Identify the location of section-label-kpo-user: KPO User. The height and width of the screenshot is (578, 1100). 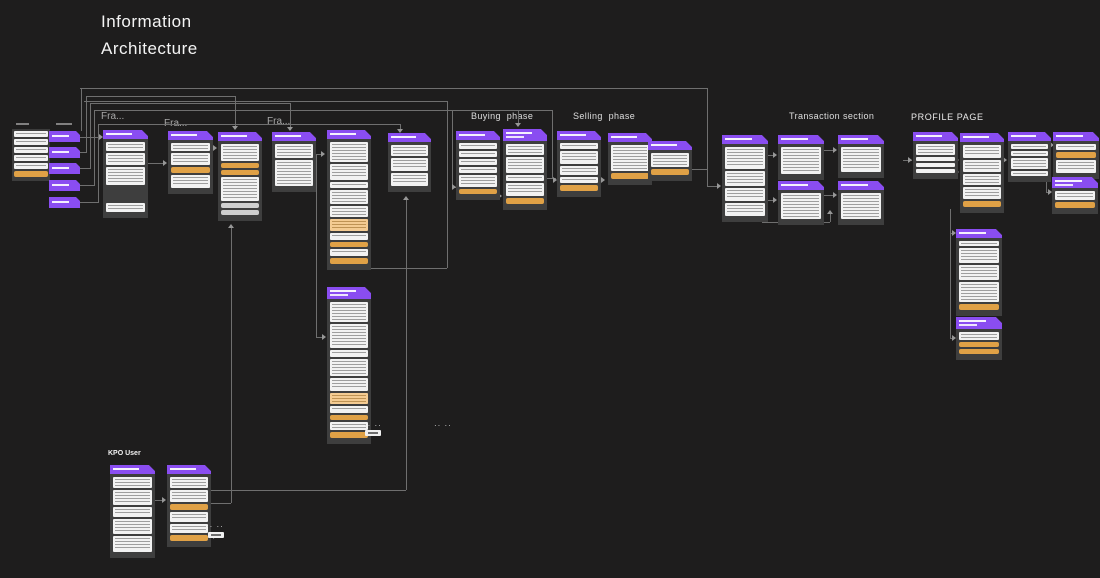
(124, 453).